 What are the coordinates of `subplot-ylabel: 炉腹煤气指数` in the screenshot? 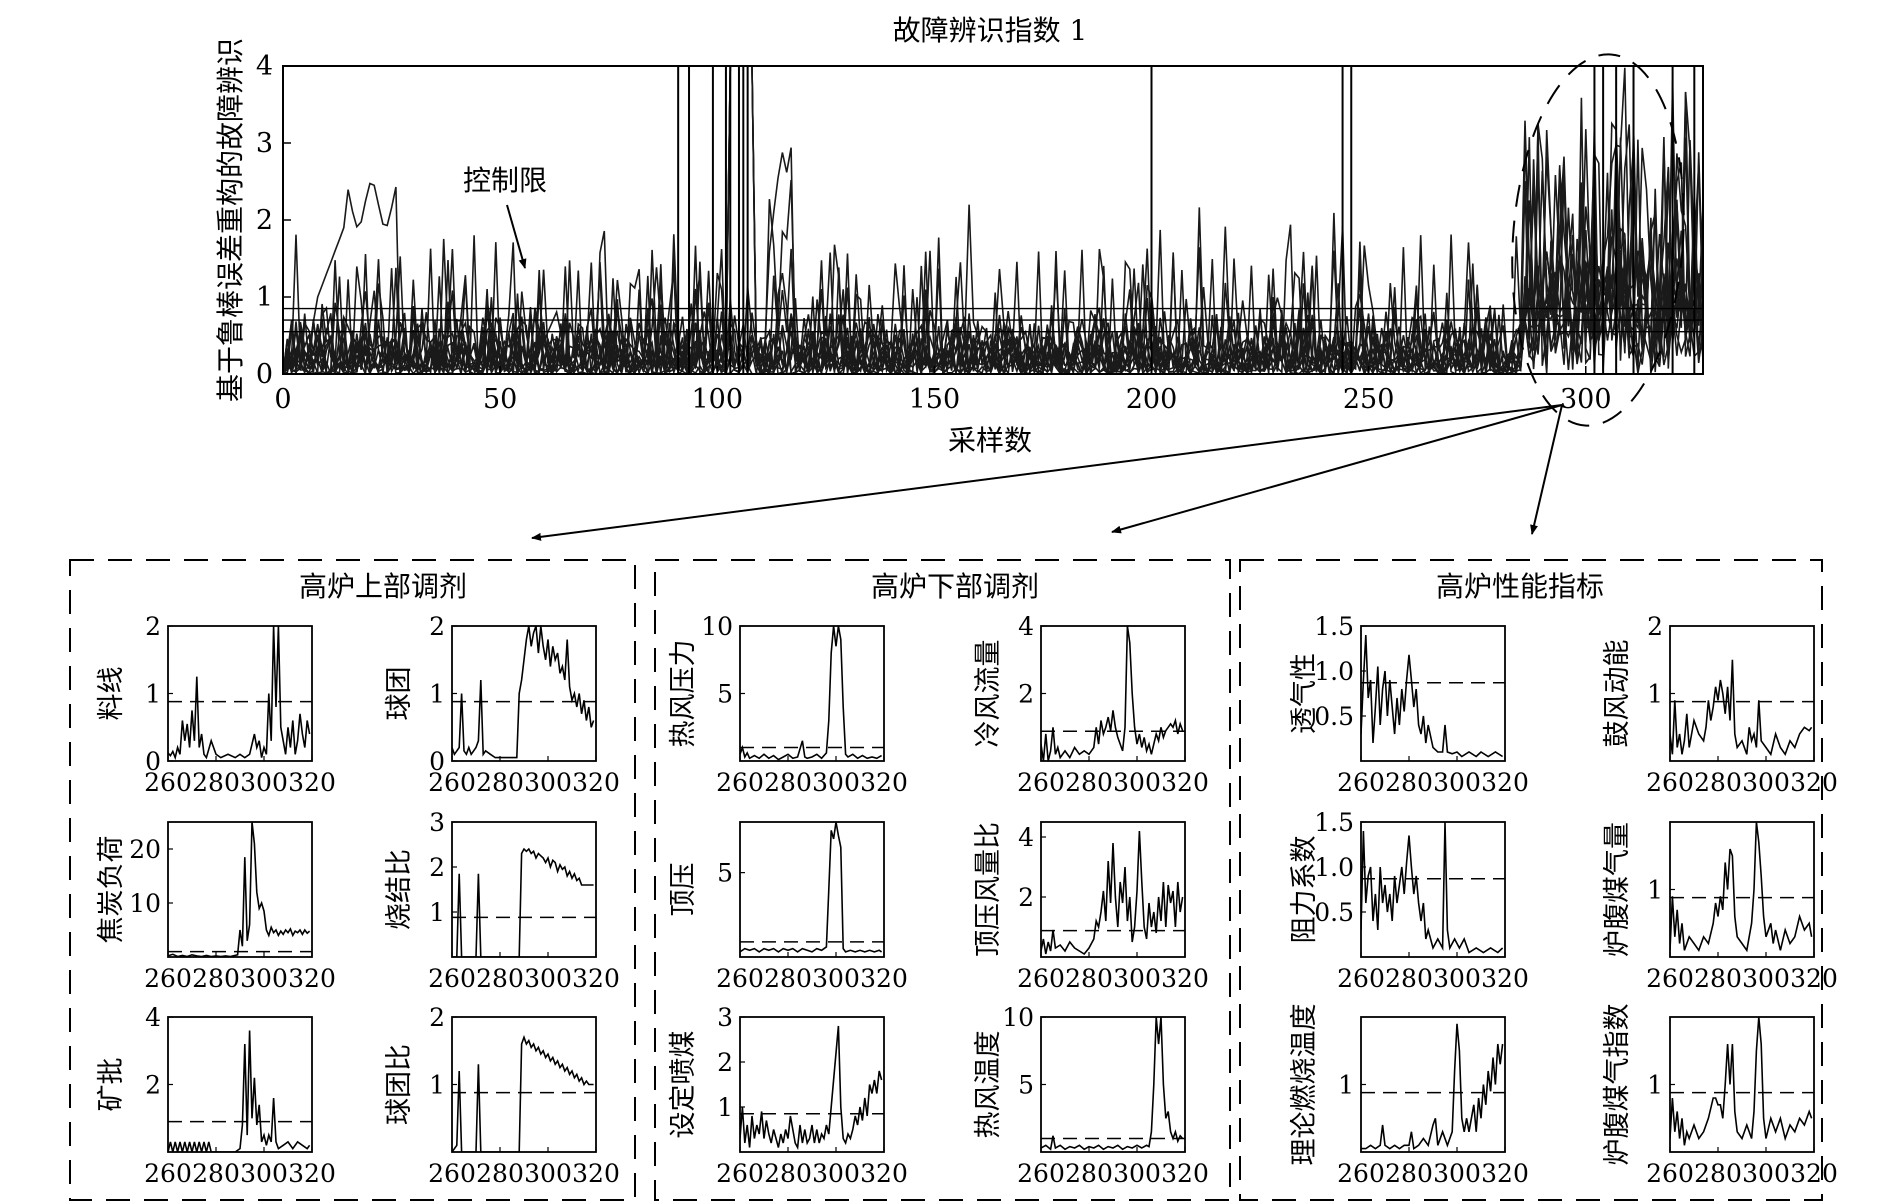 It's located at (1617, 1085).